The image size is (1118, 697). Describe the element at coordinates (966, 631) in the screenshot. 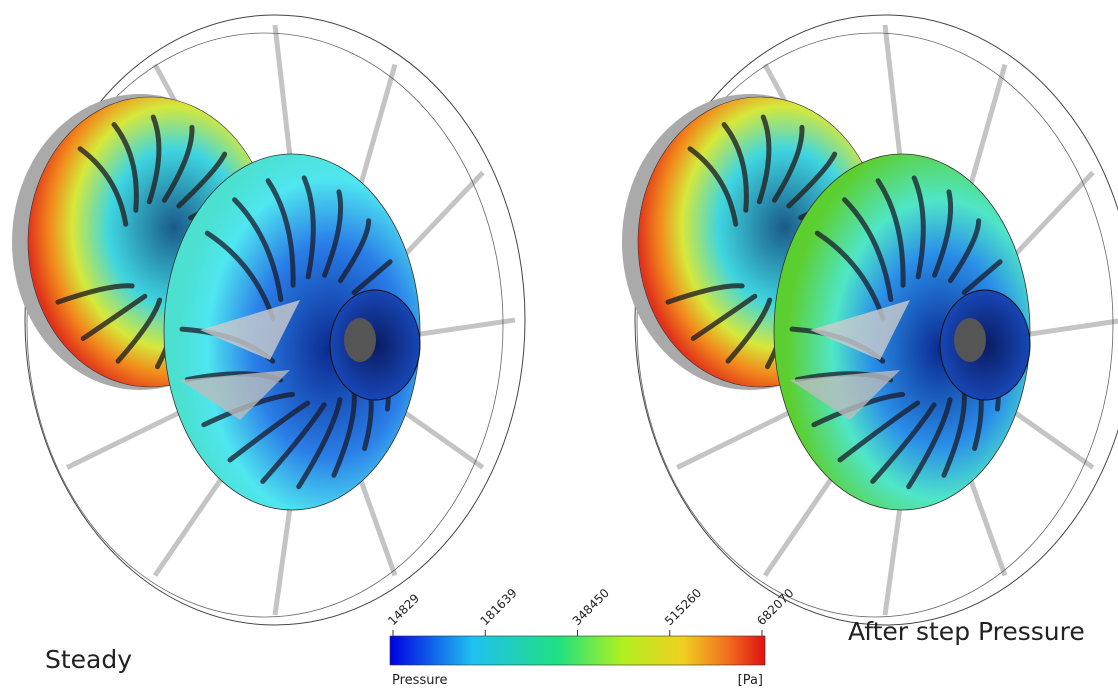

I see `panel-label: After step Pressure` at that location.